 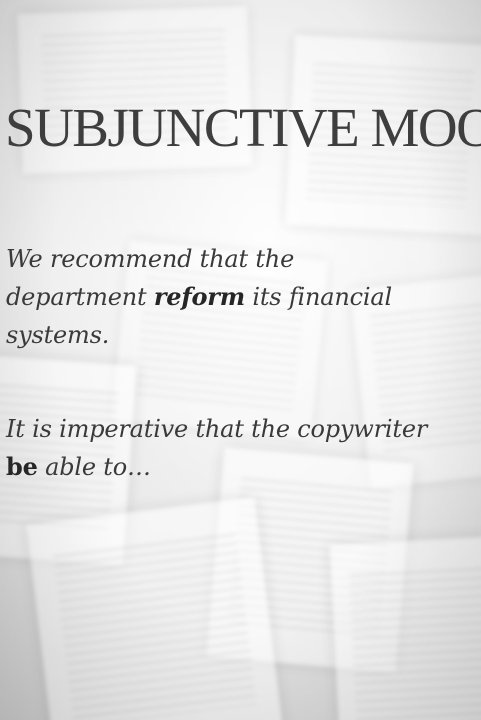 I want to click on example-2-line-1: It is imperative that the copywriter, so click(x=217, y=429).